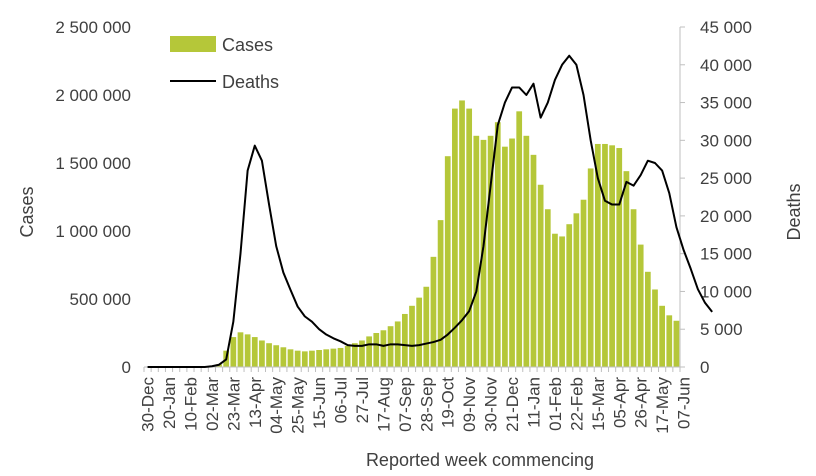 Image resolution: width=816 pixels, height=476 pixels. I want to click on x-tick-label: 28-Sep, so click(426, 404).